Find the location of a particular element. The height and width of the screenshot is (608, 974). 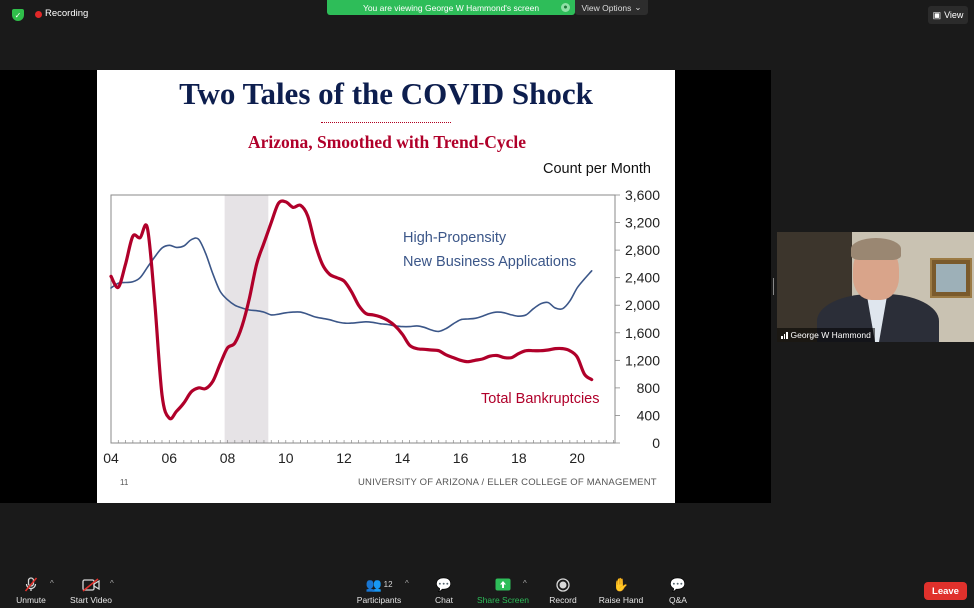

y-tick-label: 400 is located at coordinates (649, 415).